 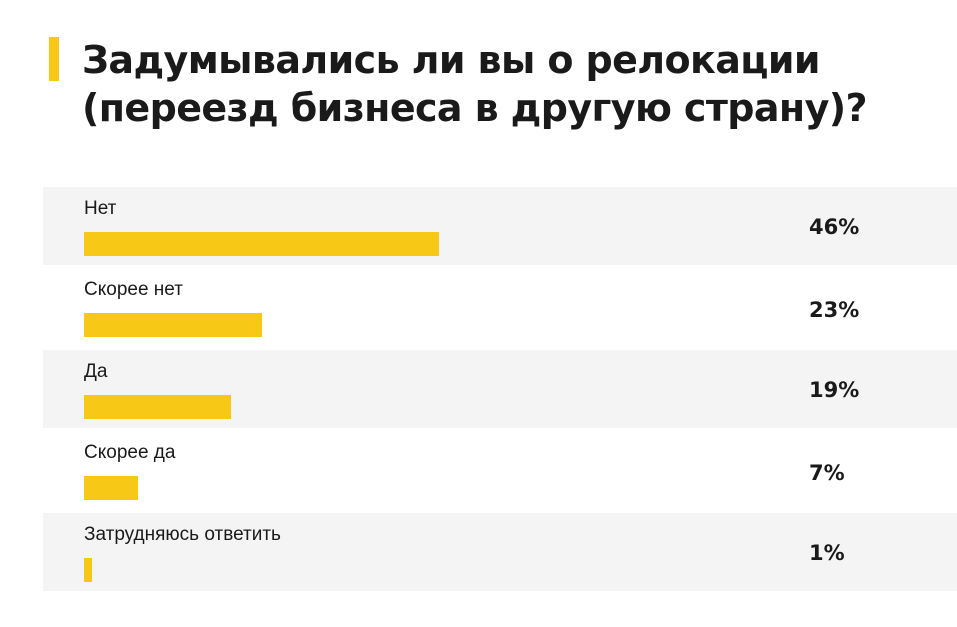 I want to click on chart-row: Скорее да 7%, so click(x=500, y=470).